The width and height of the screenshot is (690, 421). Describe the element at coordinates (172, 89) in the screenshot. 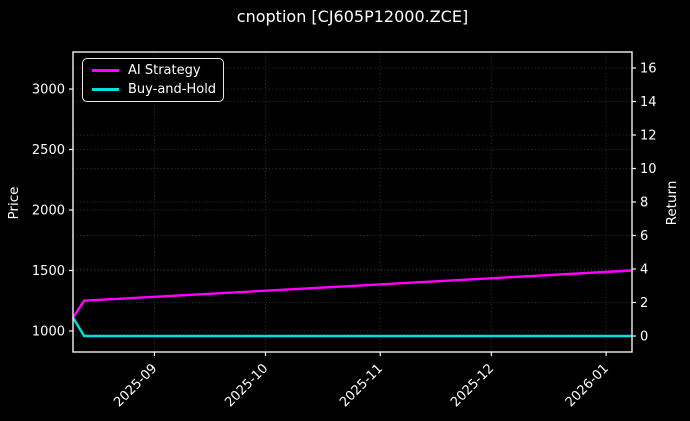

I see `legend-label-buy-and-hold: Buy-and-Hold` at that location.